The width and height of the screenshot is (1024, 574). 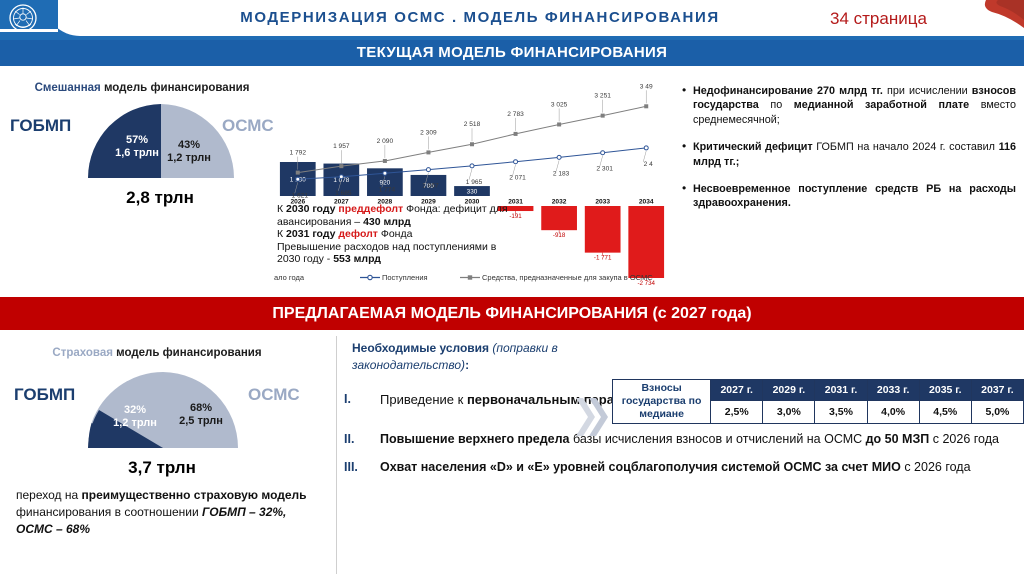 What do you see at coordinates (646, 202) in the screenshot?
I see `svg-text: 2034` at bounding box center [646, 202].